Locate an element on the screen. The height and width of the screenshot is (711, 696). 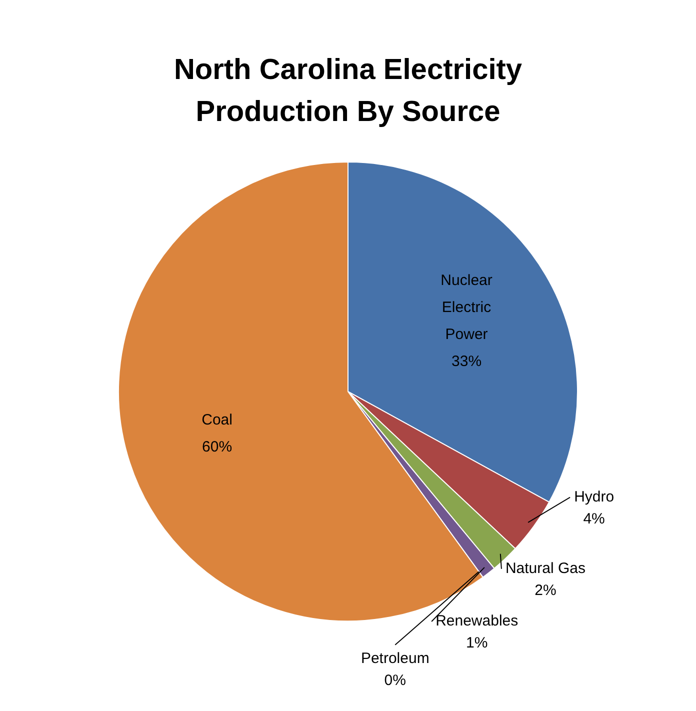
slice-label: Coal is located at coordinates (217, 420).